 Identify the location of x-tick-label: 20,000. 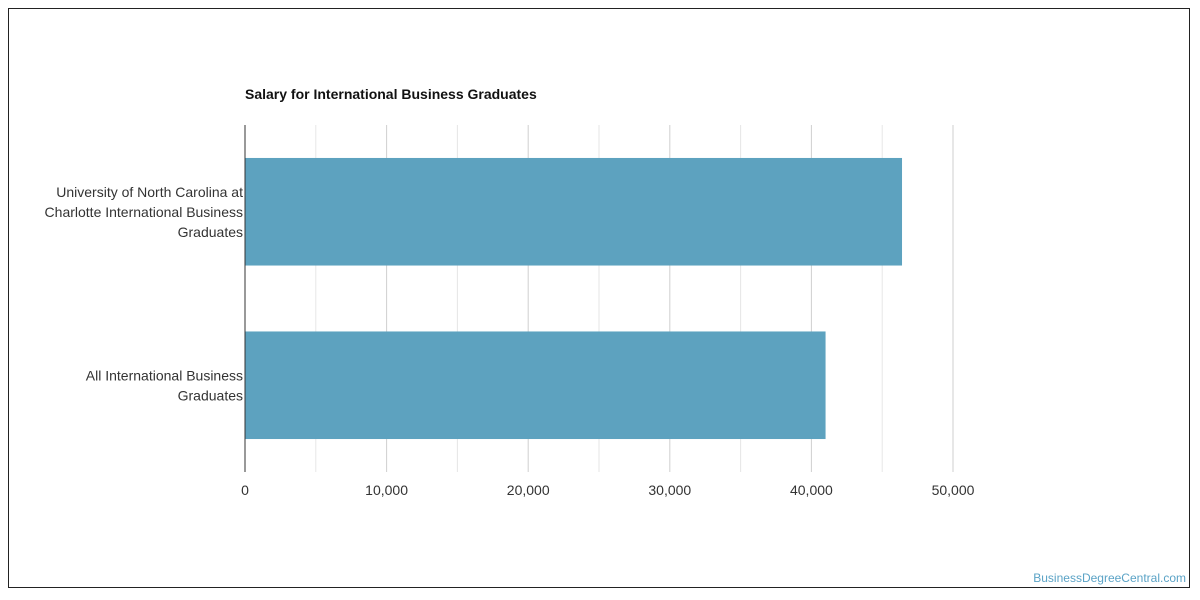
(528, 490).